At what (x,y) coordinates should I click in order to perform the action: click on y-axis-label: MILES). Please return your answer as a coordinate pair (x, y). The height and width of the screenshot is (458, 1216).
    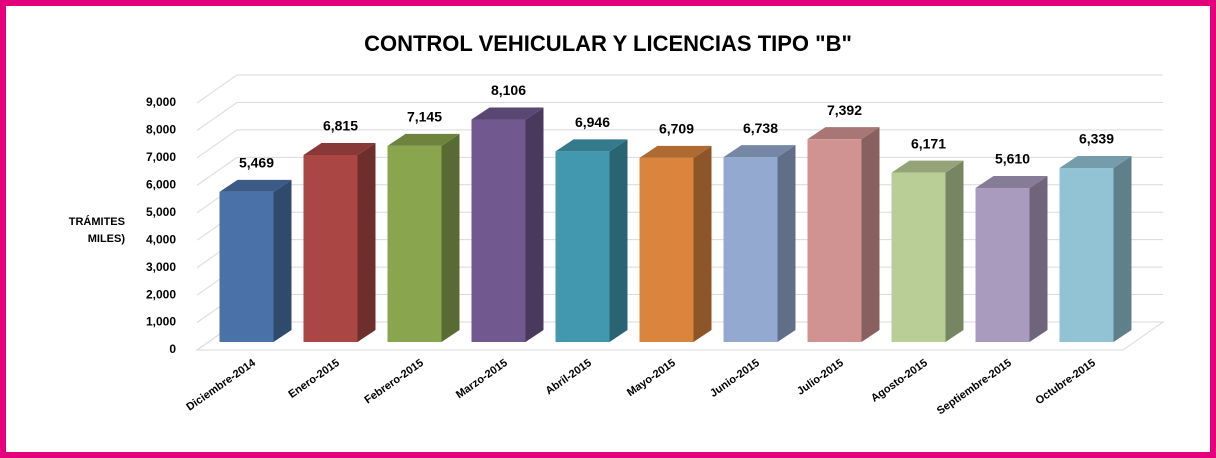
    Looking at the image, I should click on (107, 239).